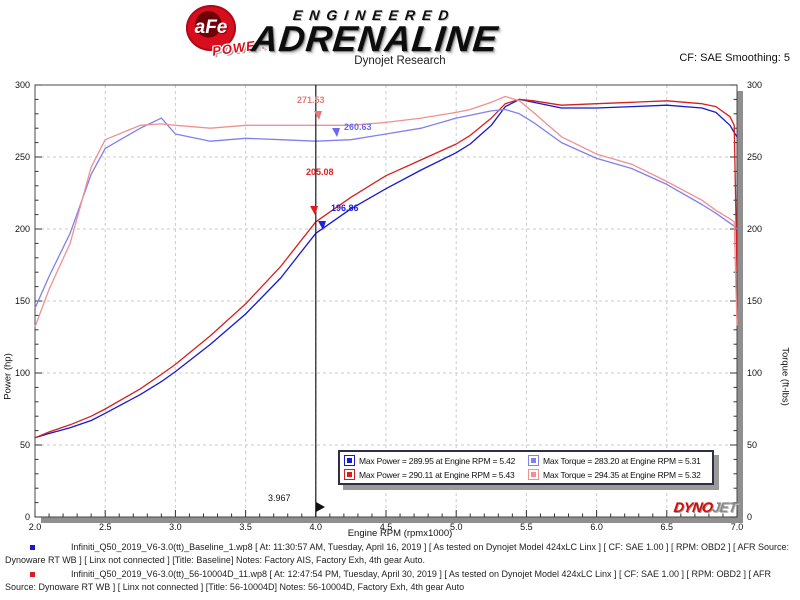 This screenshot has width=800, height=600. I want to click on legend-swatch-torque-mod-icon, so click(533, 474).